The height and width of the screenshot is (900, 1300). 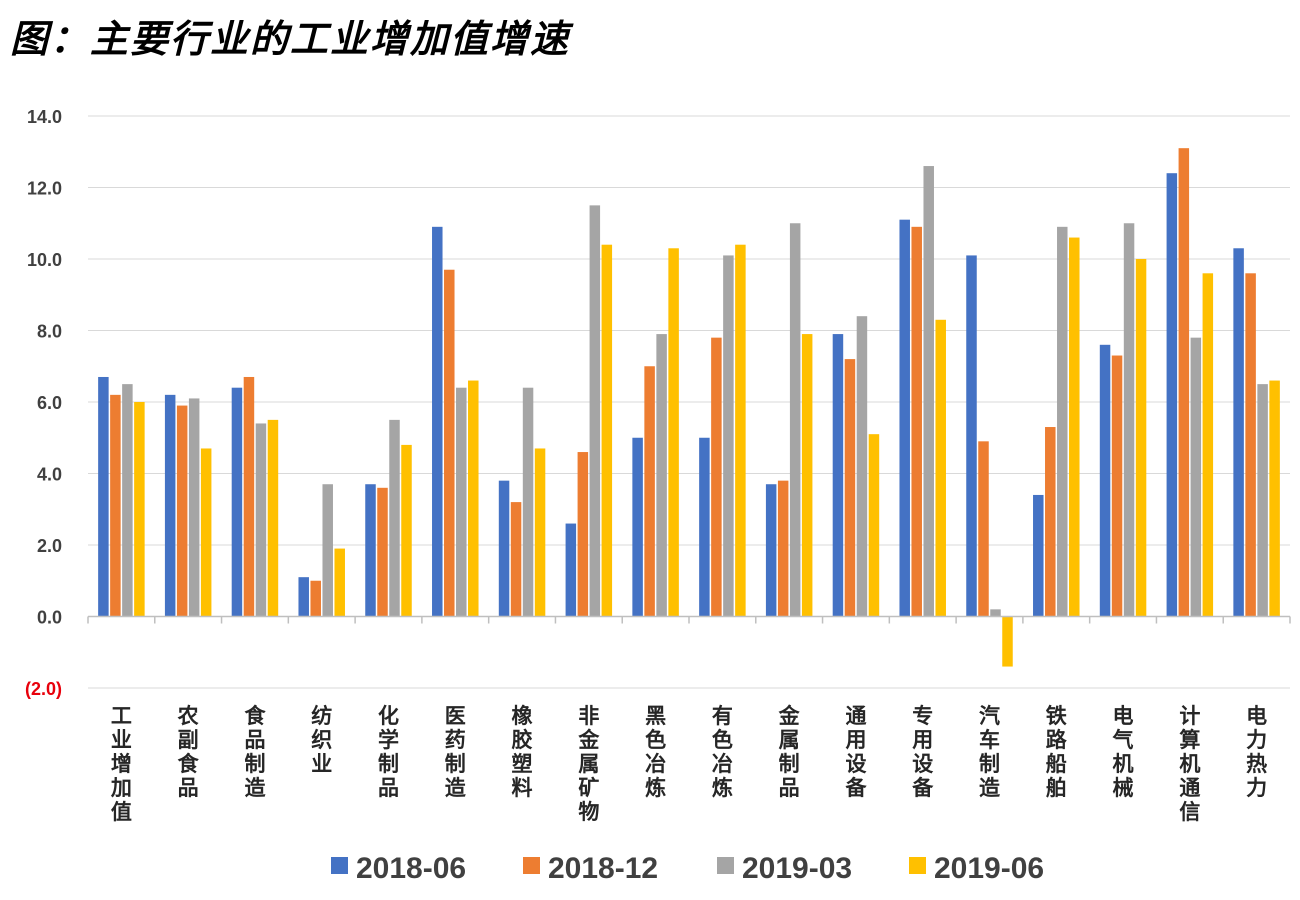 I want to click on category-label: 非金属矿物, so click(x=588, y=764).